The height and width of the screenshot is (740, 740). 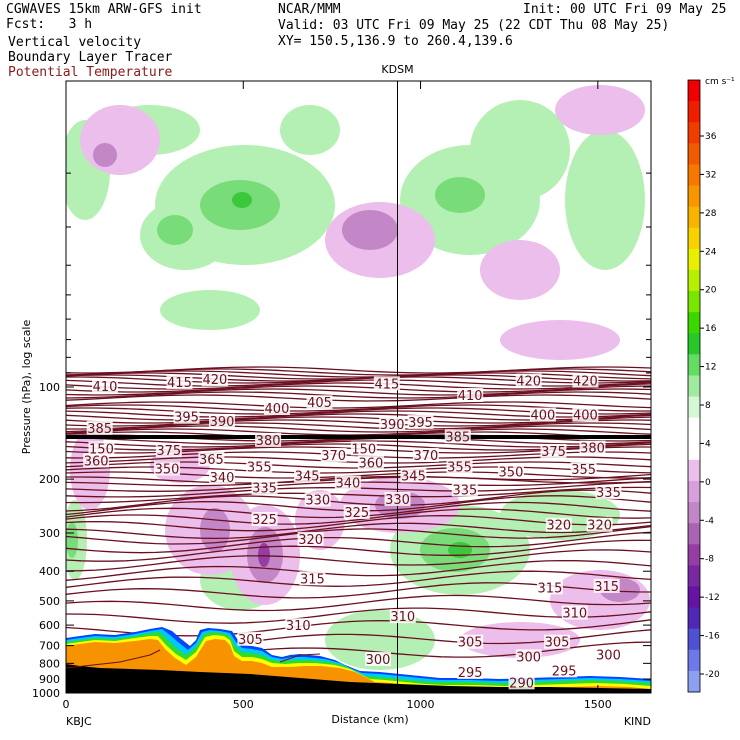 I want to click on colorbar-label: -16, so click(x=712, y=637).